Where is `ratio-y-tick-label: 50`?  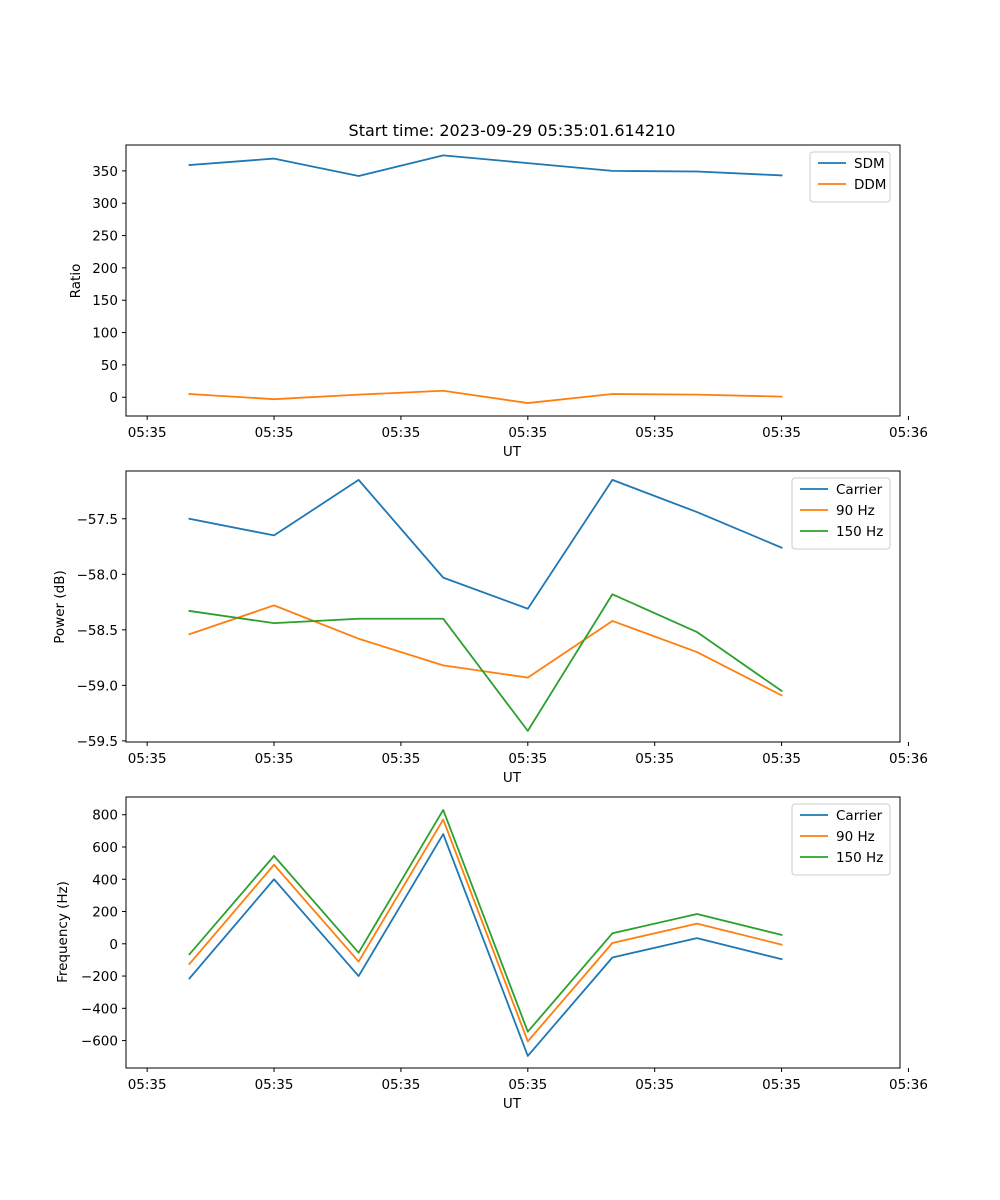
ratio-y-tick-label: 50 is located at coordinates (109, 366).